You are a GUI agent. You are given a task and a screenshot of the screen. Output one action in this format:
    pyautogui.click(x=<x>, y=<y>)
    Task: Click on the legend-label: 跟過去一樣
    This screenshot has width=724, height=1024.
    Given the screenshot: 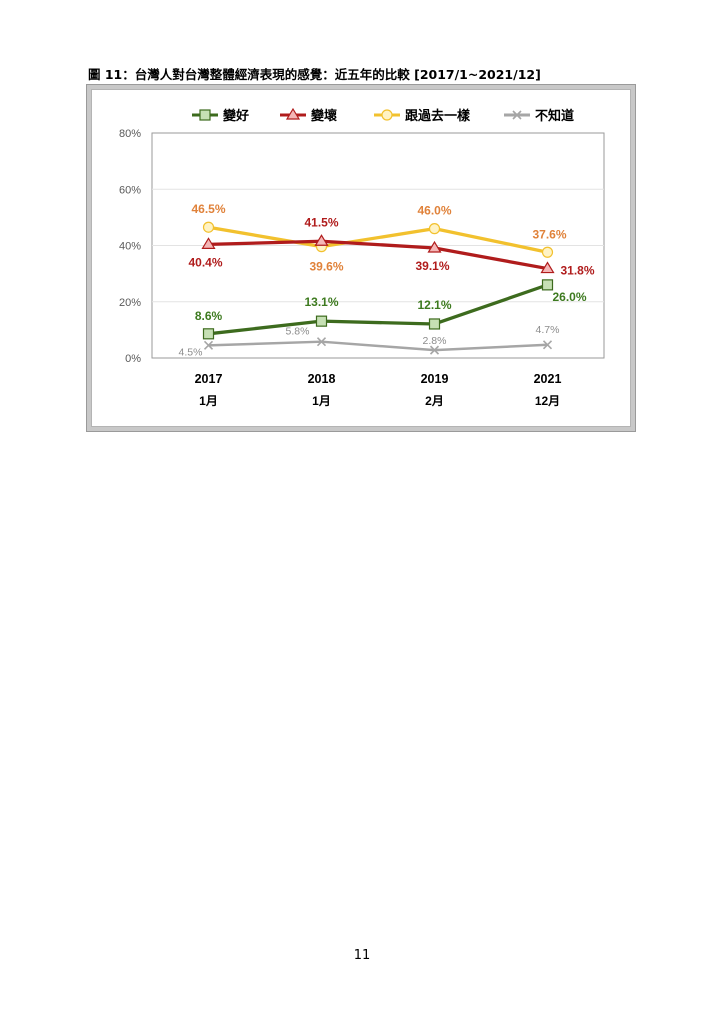 What is the action you would take?
    pyautogui.click(x=438, y=115)
    